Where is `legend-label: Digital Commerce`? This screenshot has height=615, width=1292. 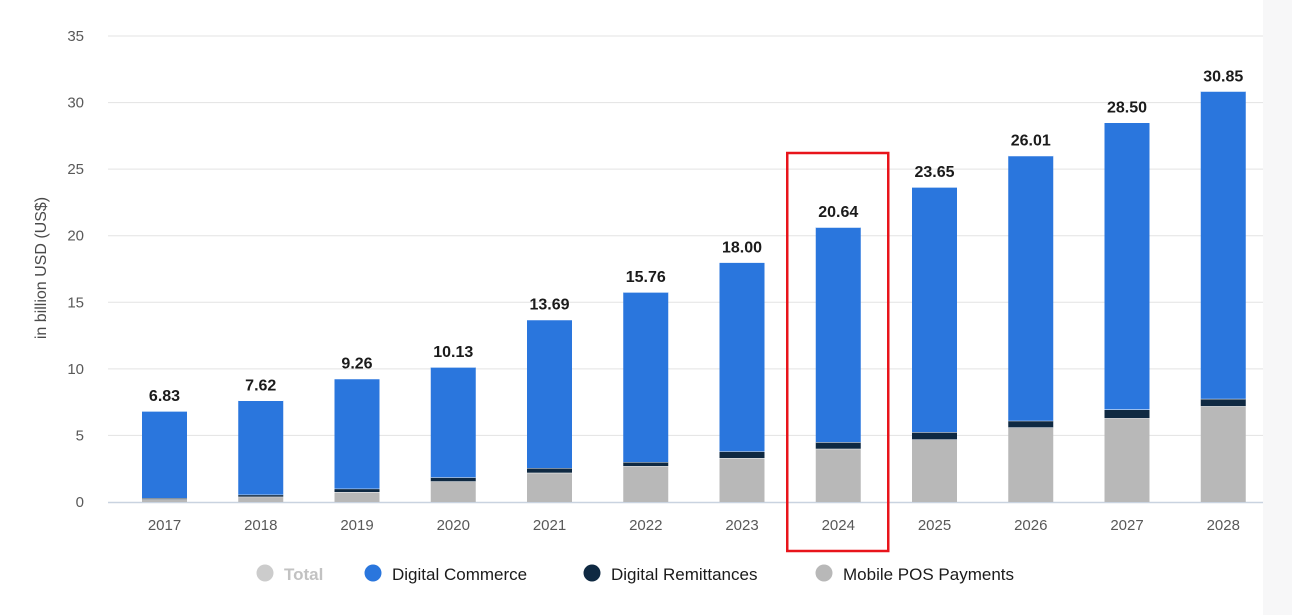 legend-label: Digital Commerce is located at coordinates (459, 574).